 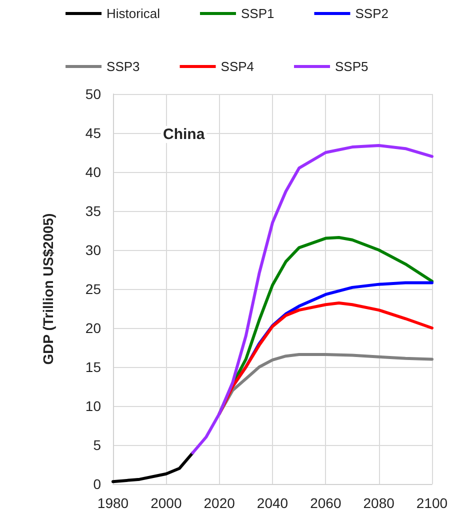 I want to click on y-tick-label: 50, so click(x=93, y=94).